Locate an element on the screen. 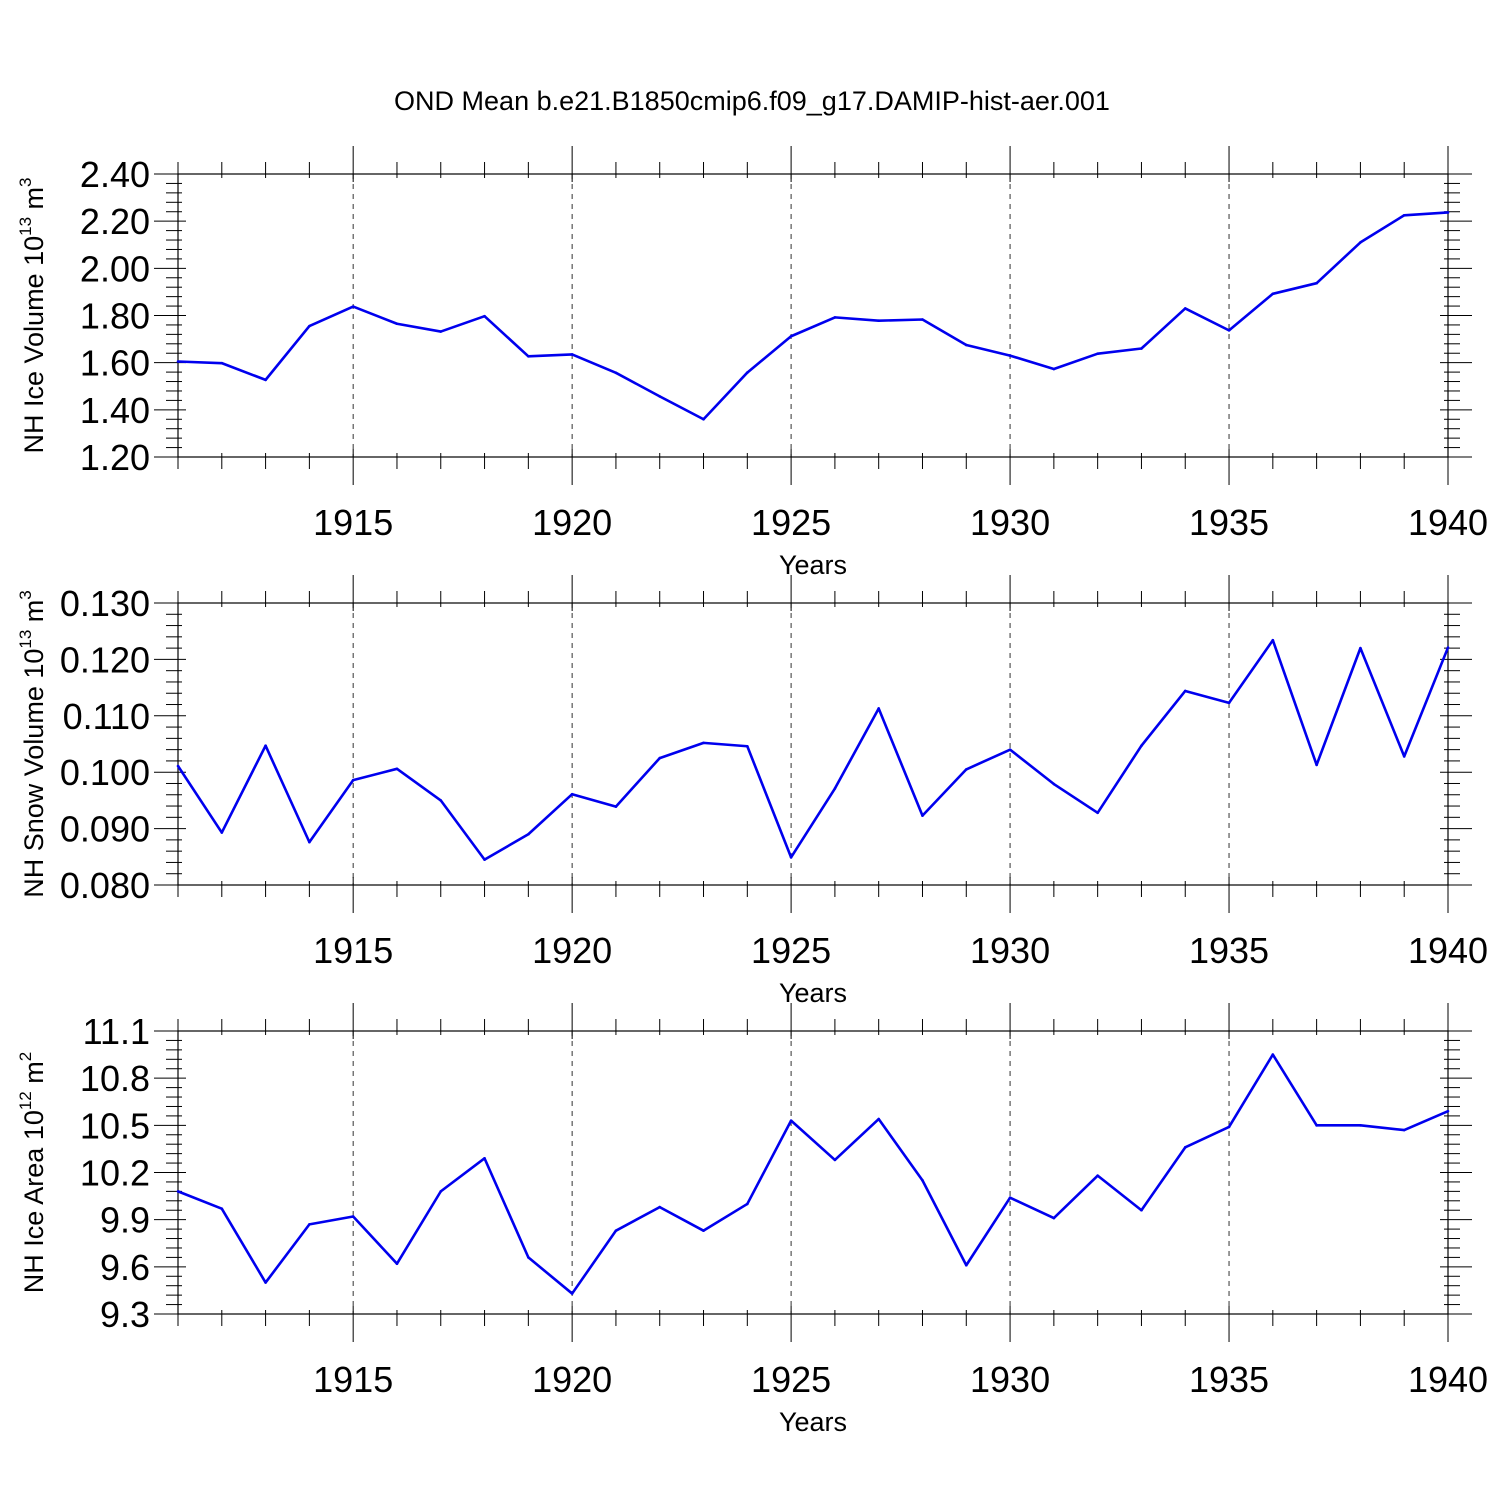  y-tick-label: 9.3 is located at coordinates (125, 1314).